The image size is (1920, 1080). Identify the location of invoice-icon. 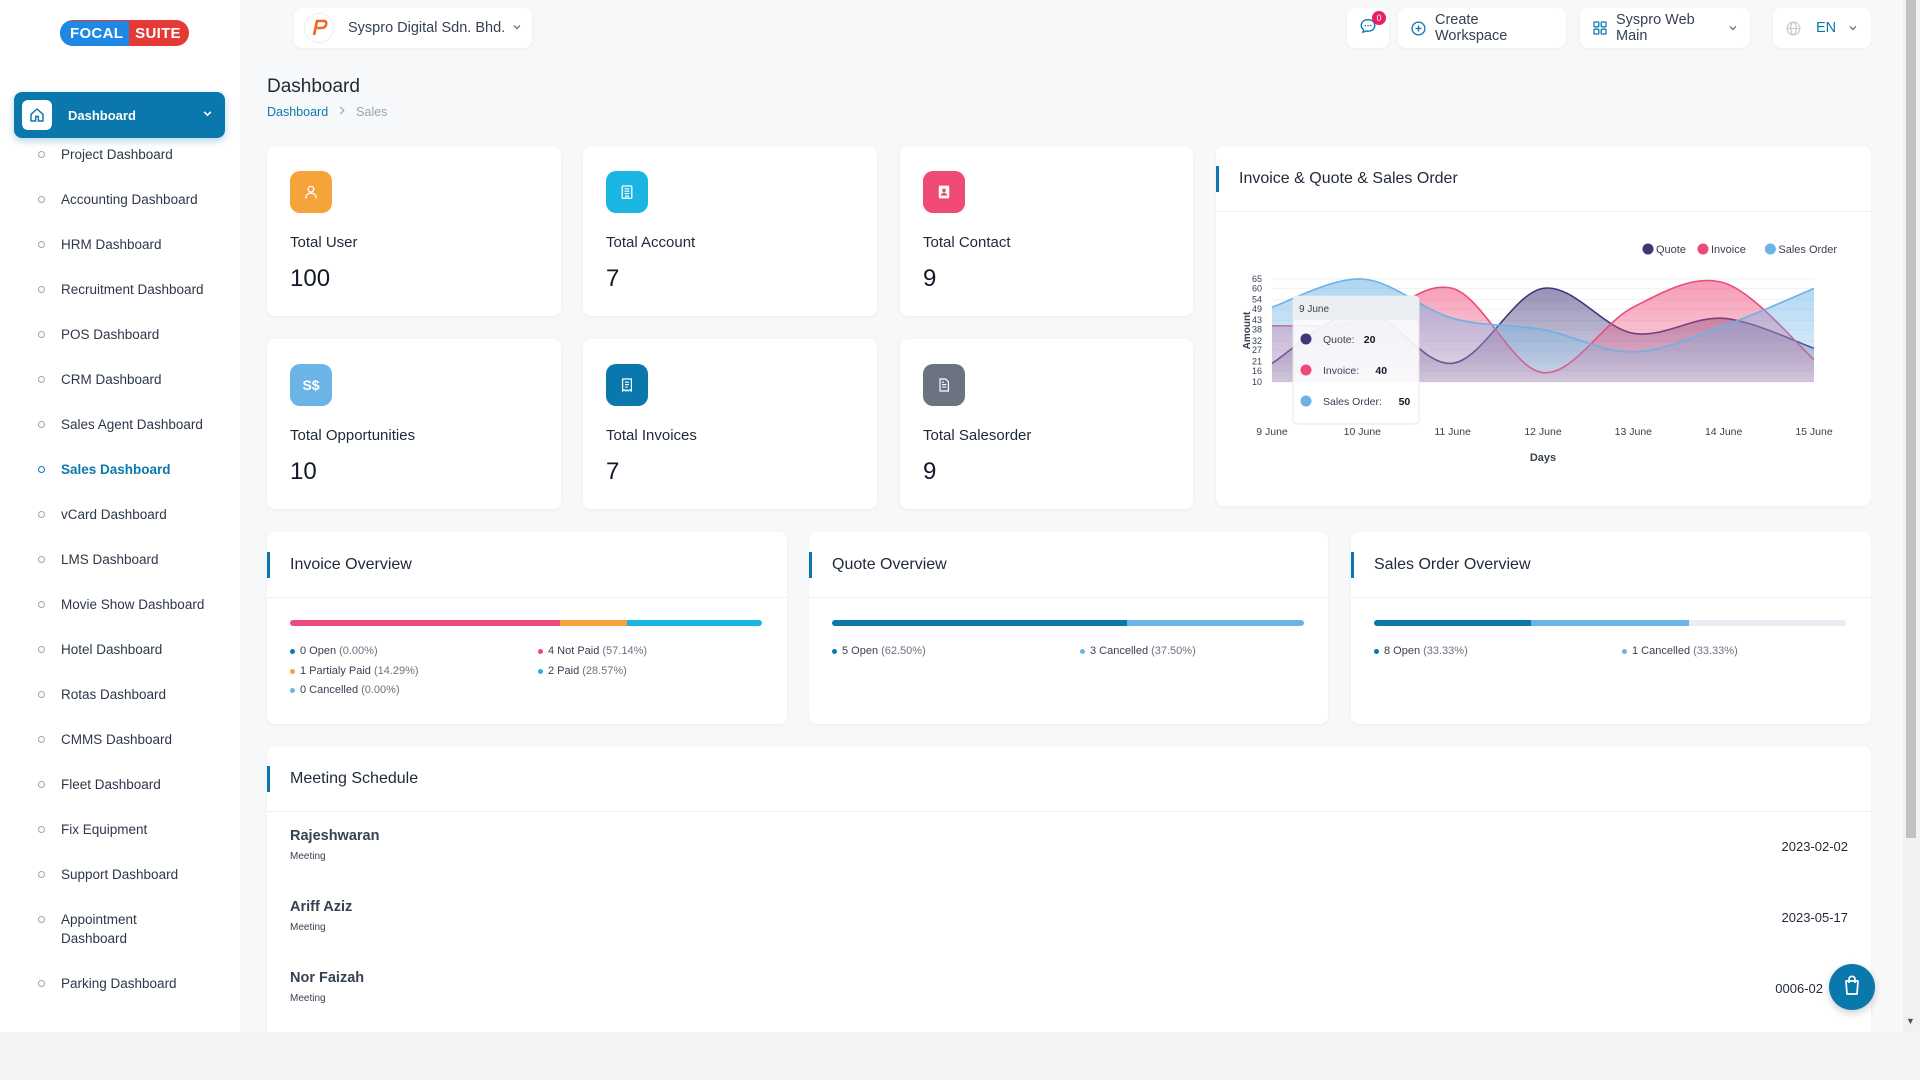
(627, 385).